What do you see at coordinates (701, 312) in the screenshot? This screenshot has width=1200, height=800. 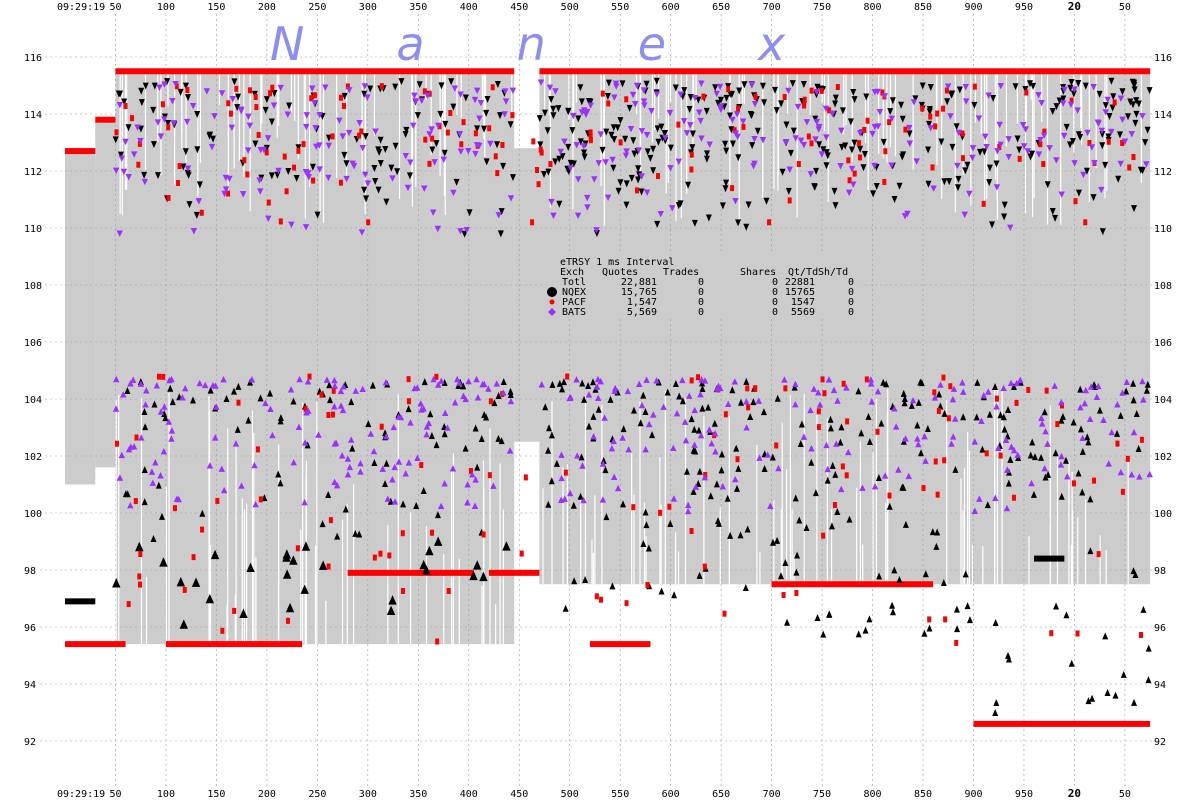 I see `legend-value: 0` at bounding box center [701, 312].